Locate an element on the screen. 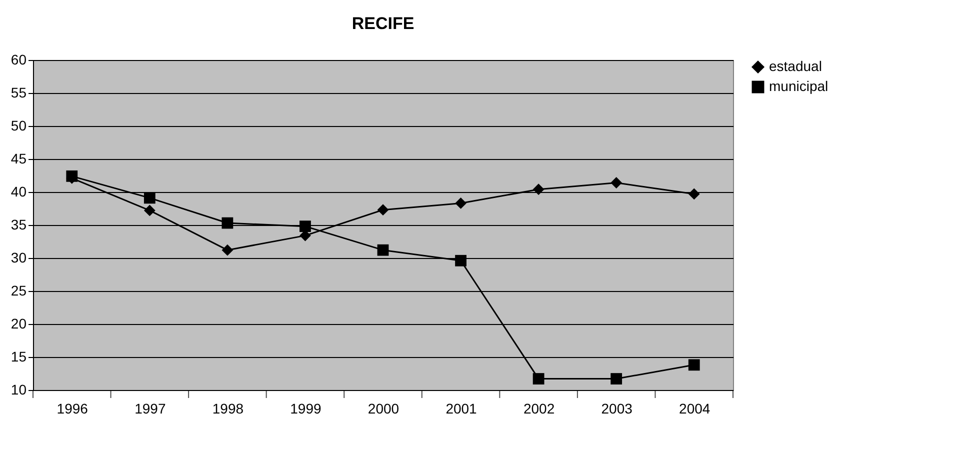 This screenshot has height=470, width=966. y-tick-label: 30 is located at coordinates (18, 258).